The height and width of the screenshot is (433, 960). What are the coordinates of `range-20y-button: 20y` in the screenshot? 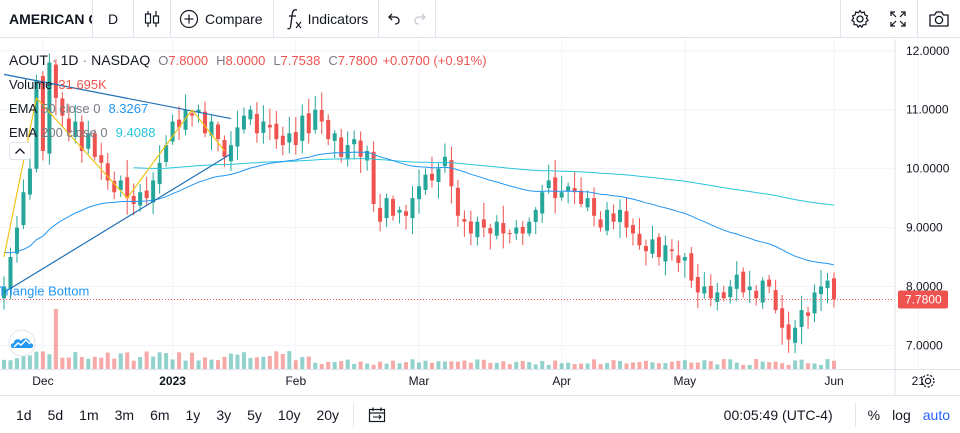 It's located at (328, 414).